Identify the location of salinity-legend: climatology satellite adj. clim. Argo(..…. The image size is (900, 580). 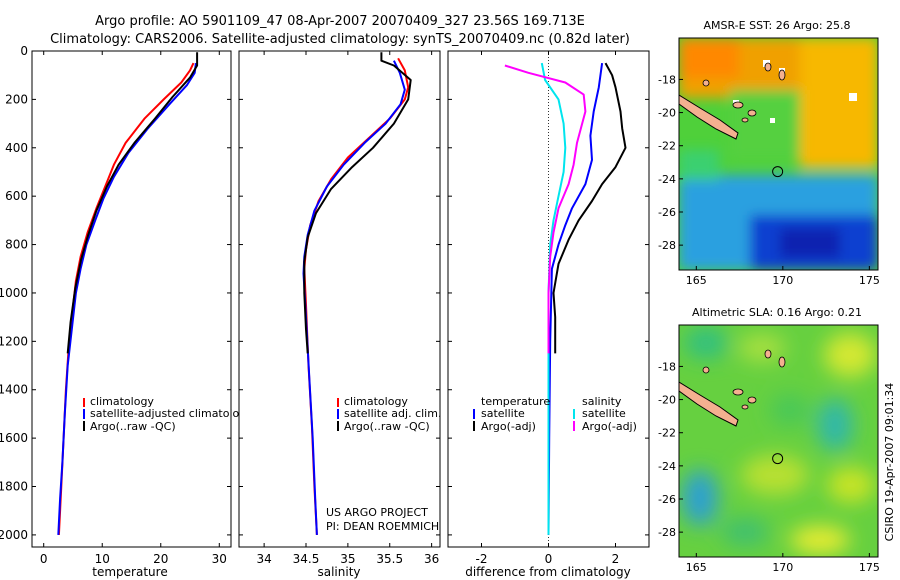
(389, 414).